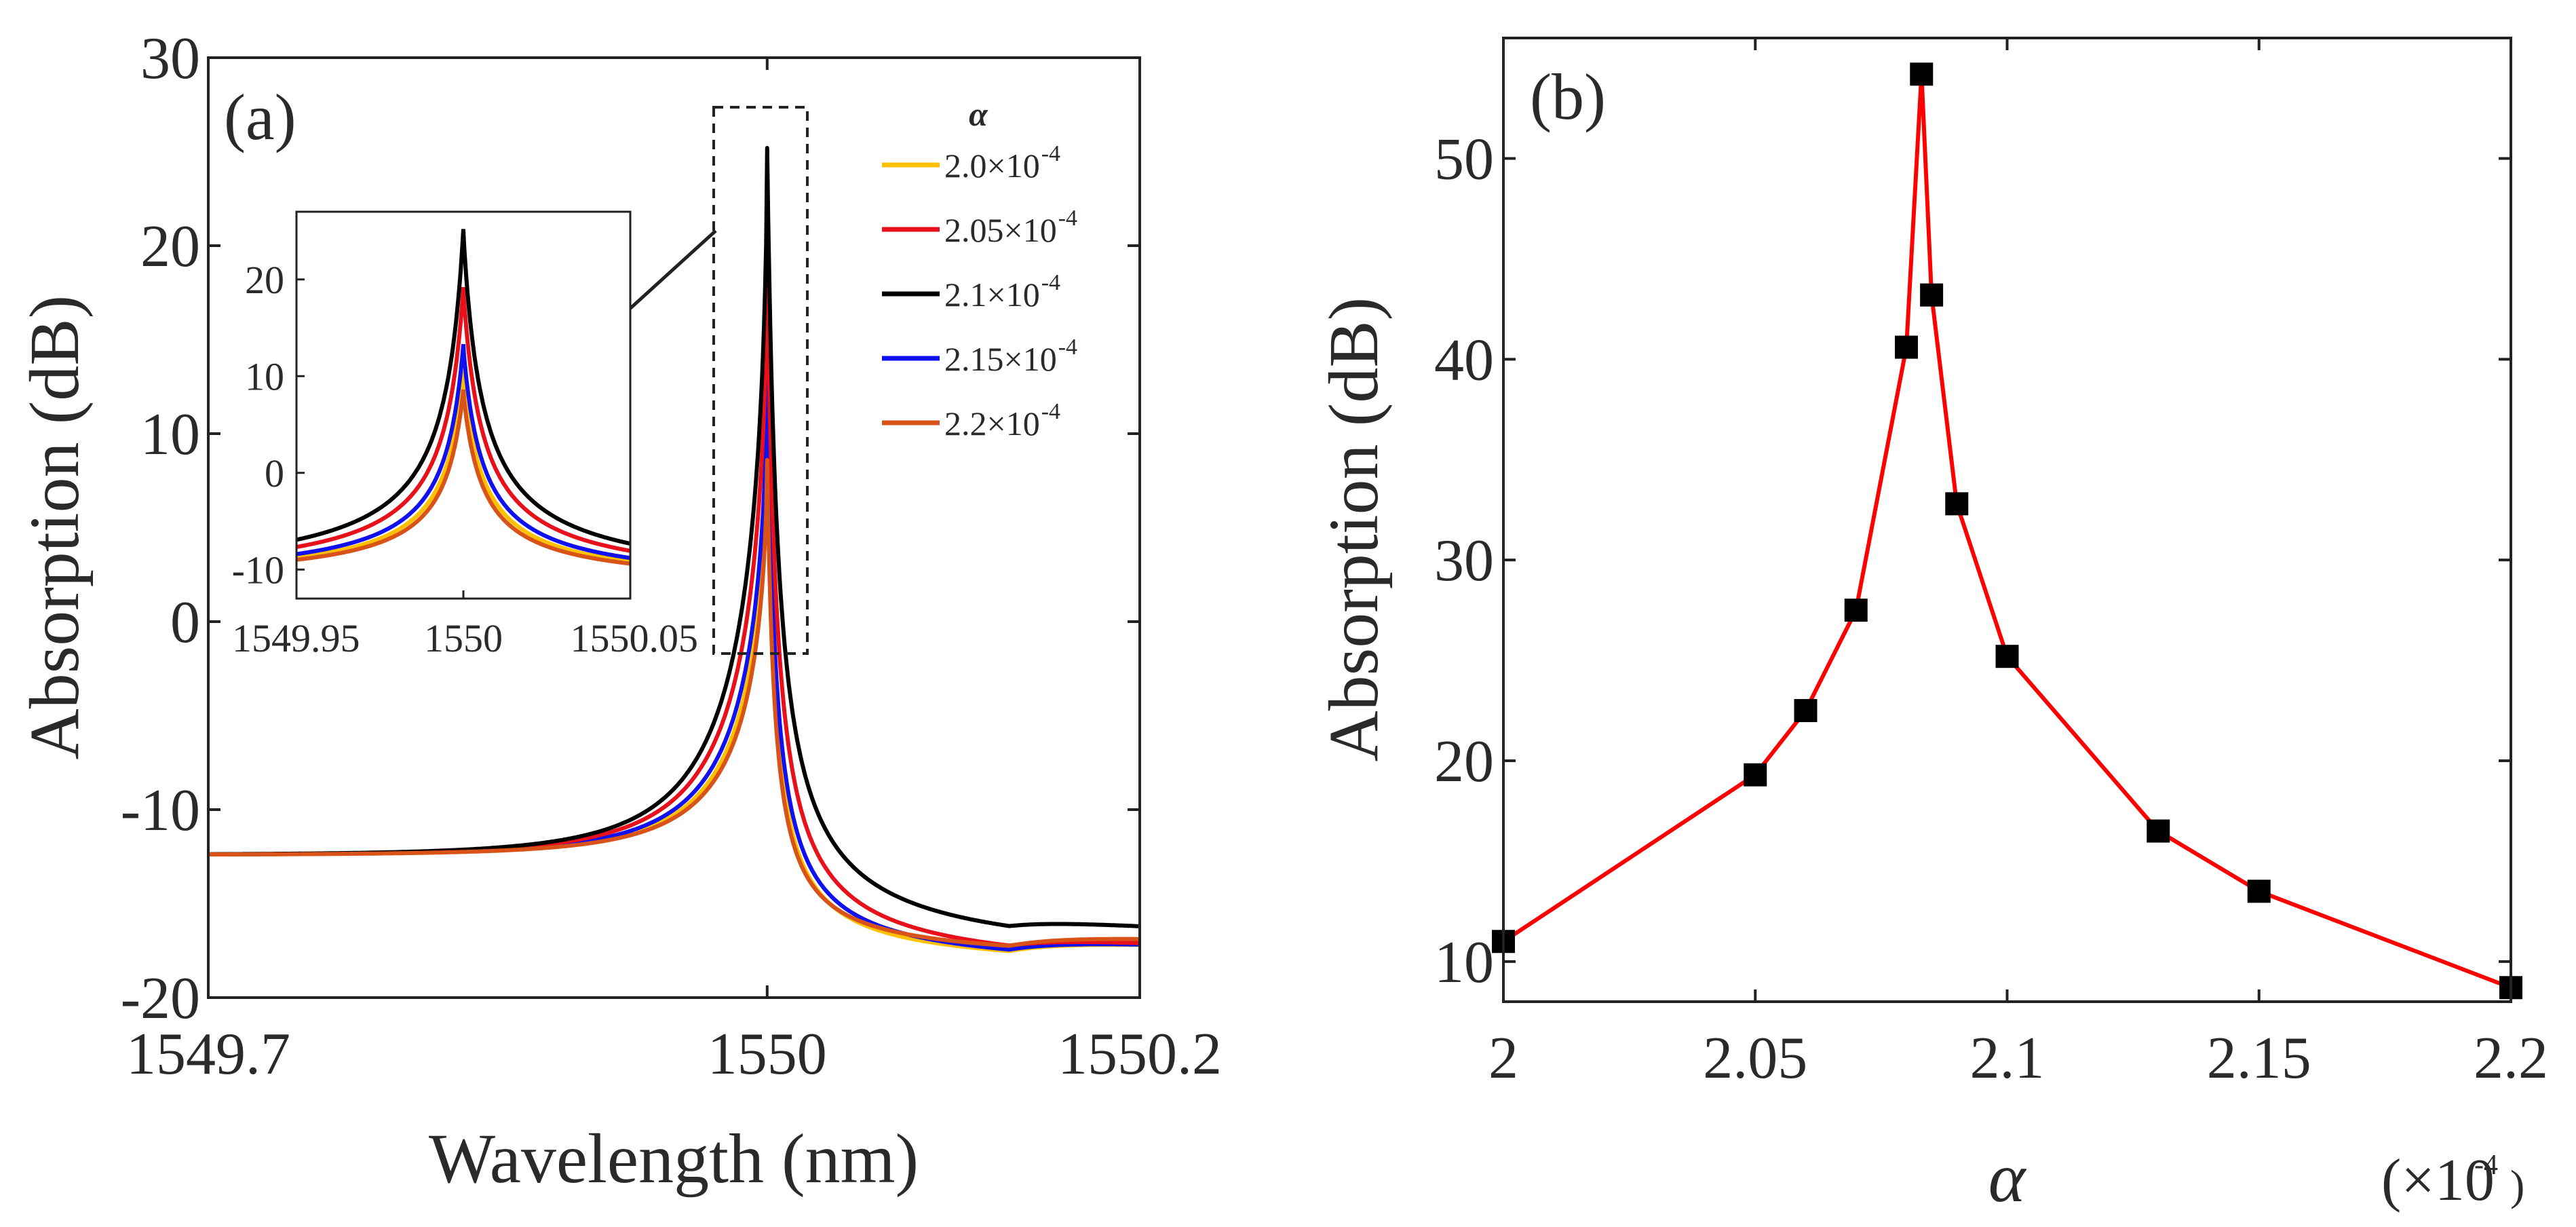 The image size is (2576, 1227). I want to click on inset-plot: 1549.95 1550 1550.05 -10 0 10 20, so click(465, 435).